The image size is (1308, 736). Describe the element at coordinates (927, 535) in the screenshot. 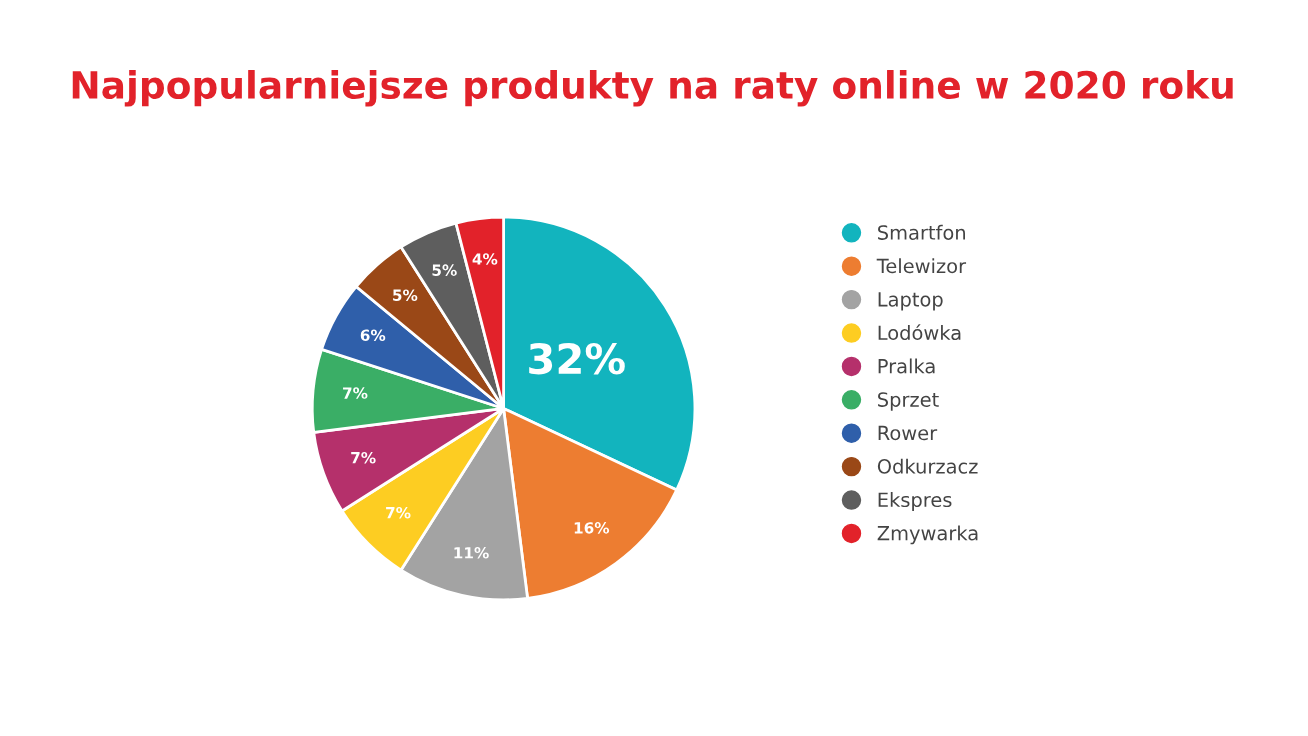

I see `legend-label: Zmywarka` at that location.